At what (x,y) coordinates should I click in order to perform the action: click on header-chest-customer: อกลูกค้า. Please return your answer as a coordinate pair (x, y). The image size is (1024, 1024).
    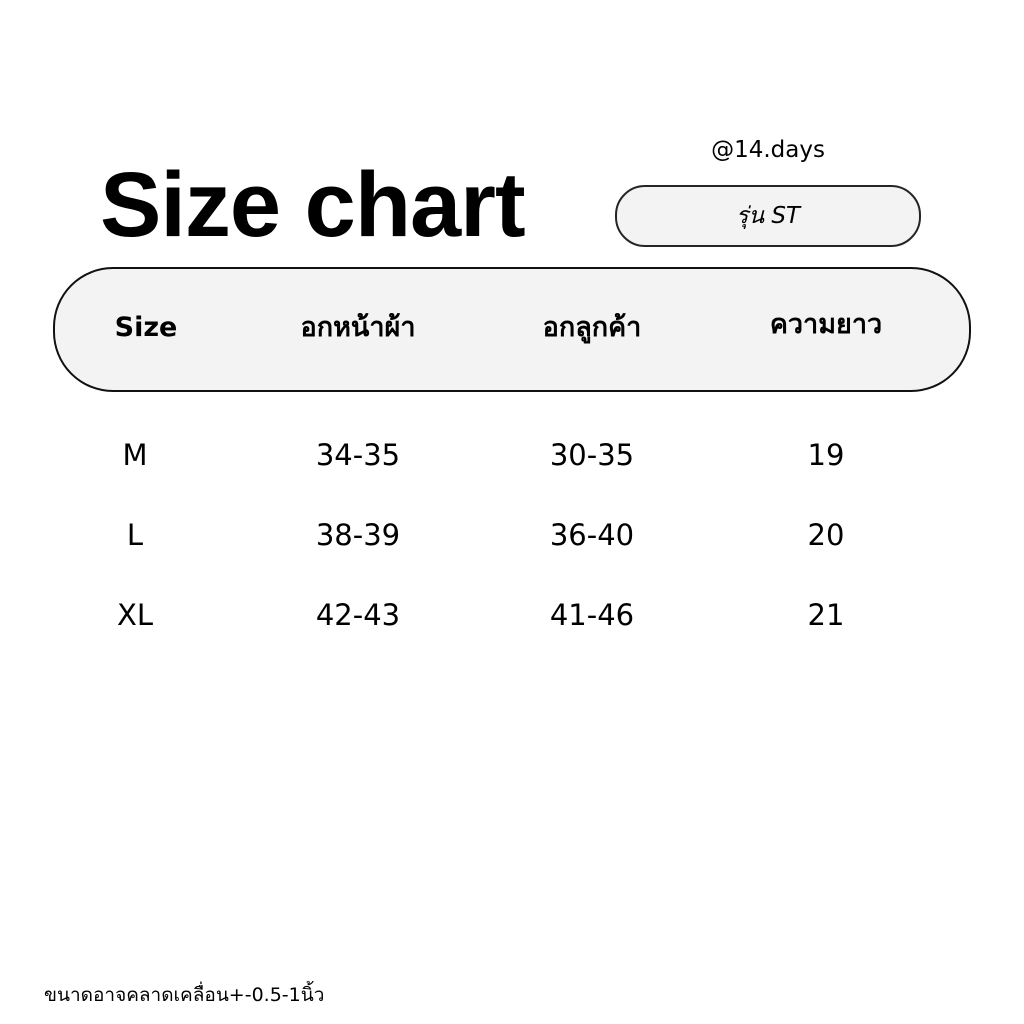
    Looking at the image, I should click on (592, 327).